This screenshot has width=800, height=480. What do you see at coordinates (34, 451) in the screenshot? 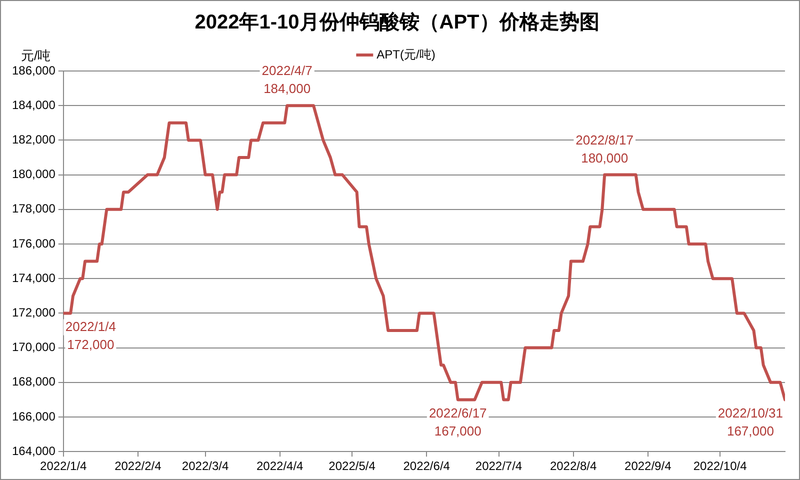
I see `y-tick-label: 164,000` at bounding box center [34, 451].